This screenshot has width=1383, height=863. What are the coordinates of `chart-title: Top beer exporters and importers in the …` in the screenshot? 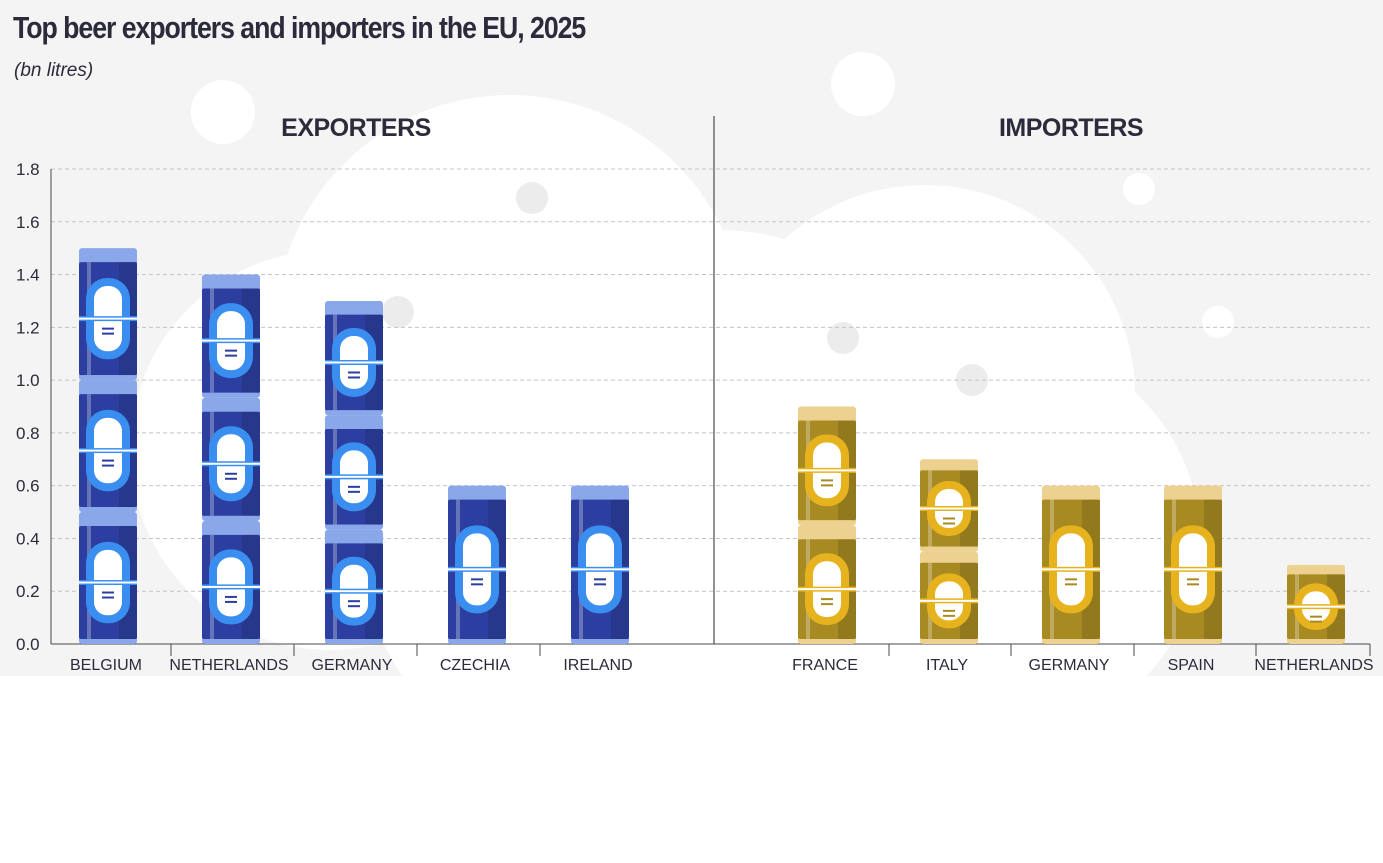 It's located at (299, 27).